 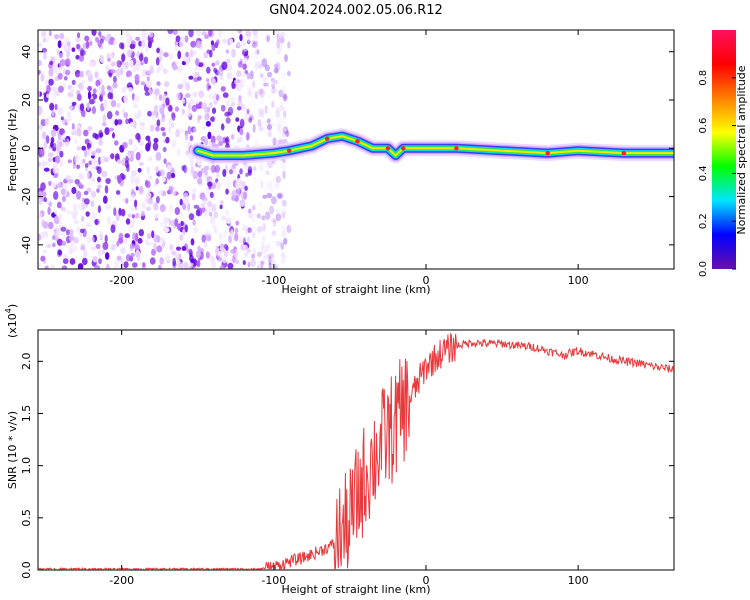 What do you see at coordinates (425, 280) in the screenshot?
I see `x-tick-label: 0` at bounding box center [425, 280].